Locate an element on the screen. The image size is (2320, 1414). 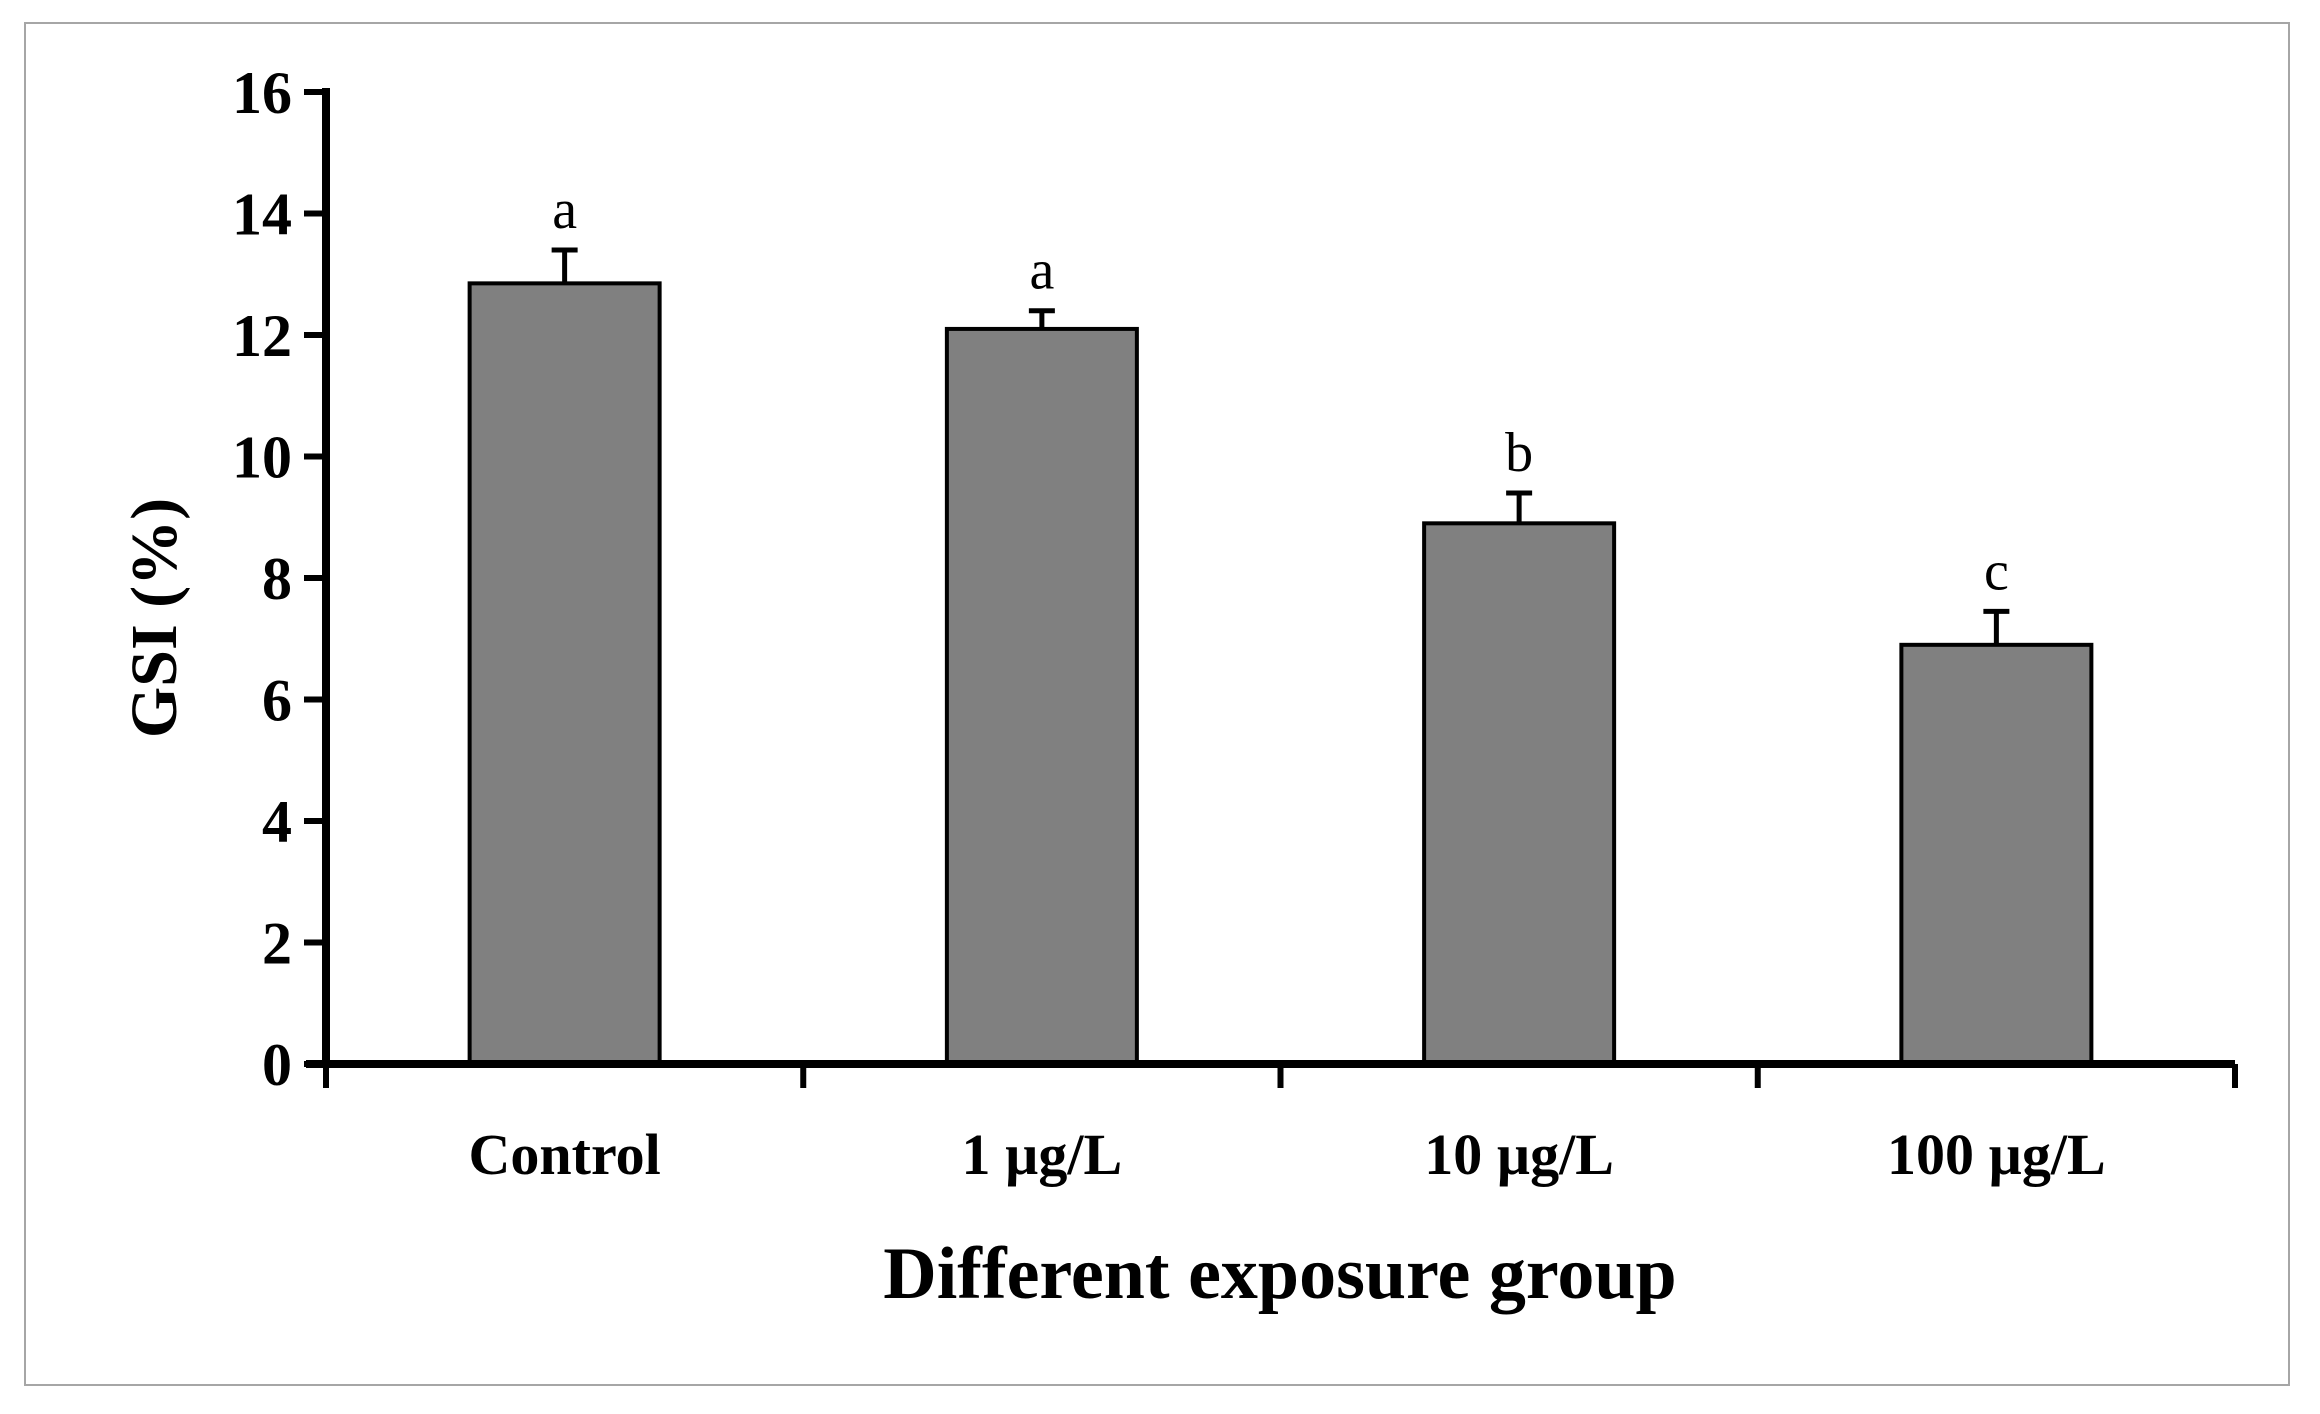
significance-label: c is located at coordinates (1996, 571).